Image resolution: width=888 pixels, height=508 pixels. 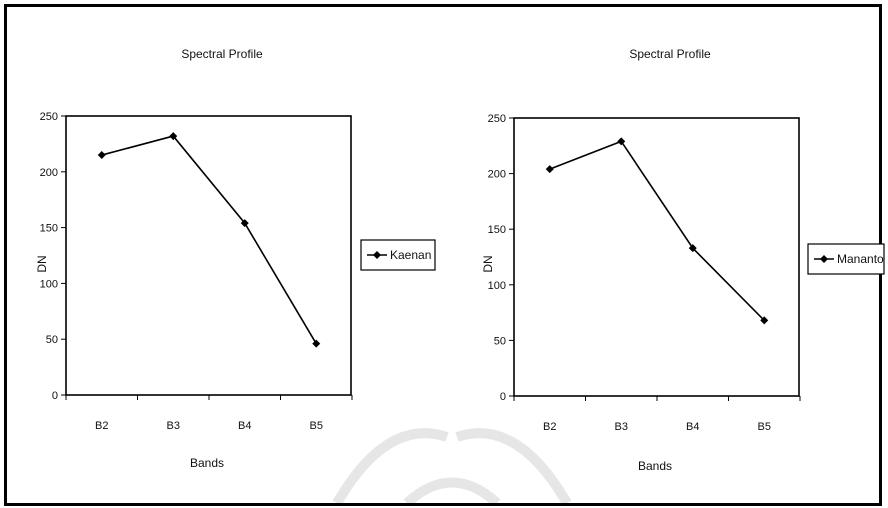 What do you see at coordinates (513, 465) in the screenshot?
I see `watermark-arc-right` at bounding box center [513, 465].